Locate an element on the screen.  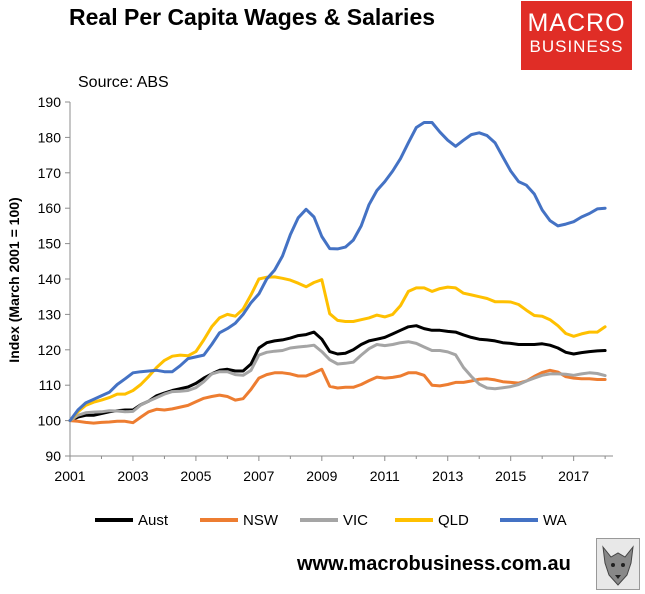
y-tick-label: 150 is located at coordinates (50, 244).